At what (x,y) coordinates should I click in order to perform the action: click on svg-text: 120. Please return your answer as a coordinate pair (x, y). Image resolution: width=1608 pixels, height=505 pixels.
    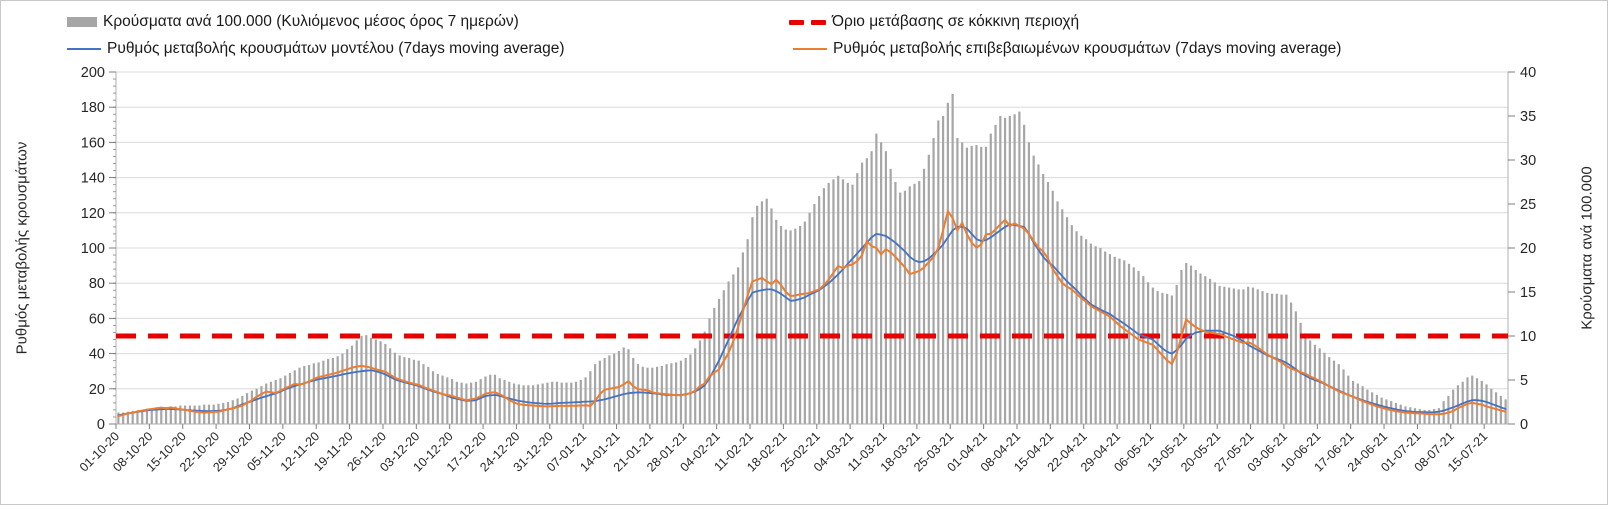
    Looking at the image, I should click on (93, 214).